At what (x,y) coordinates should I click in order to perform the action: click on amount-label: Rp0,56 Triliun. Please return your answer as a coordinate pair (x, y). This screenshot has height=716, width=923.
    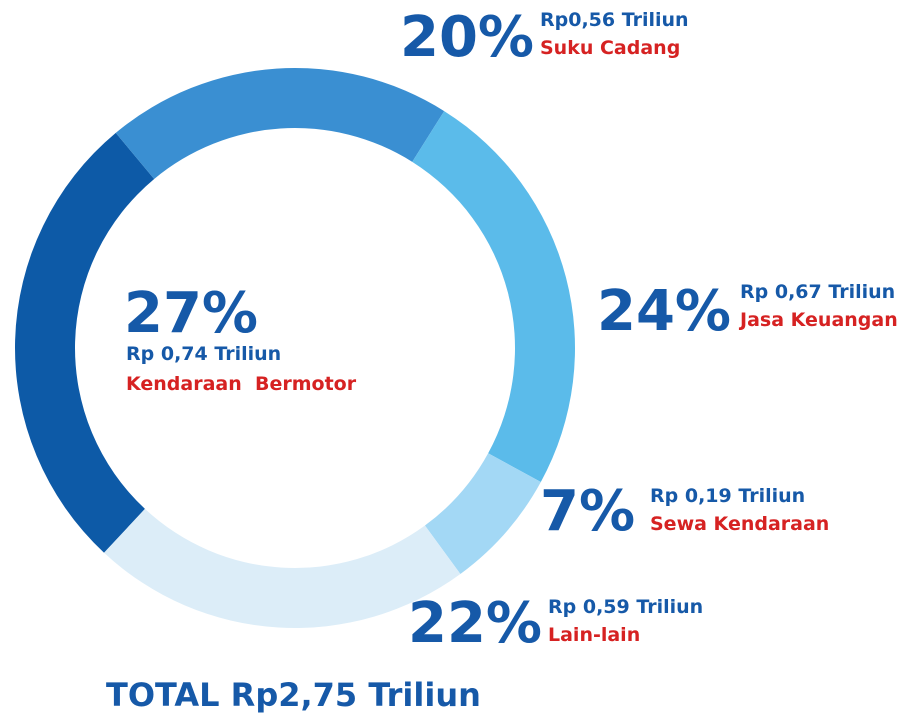
    Looking at the image, I should click on (614, 20).